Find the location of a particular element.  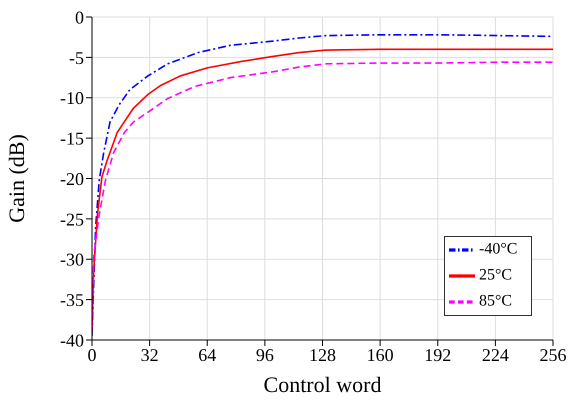

y-tick-label: -15 is located at coordinates (72, 138).